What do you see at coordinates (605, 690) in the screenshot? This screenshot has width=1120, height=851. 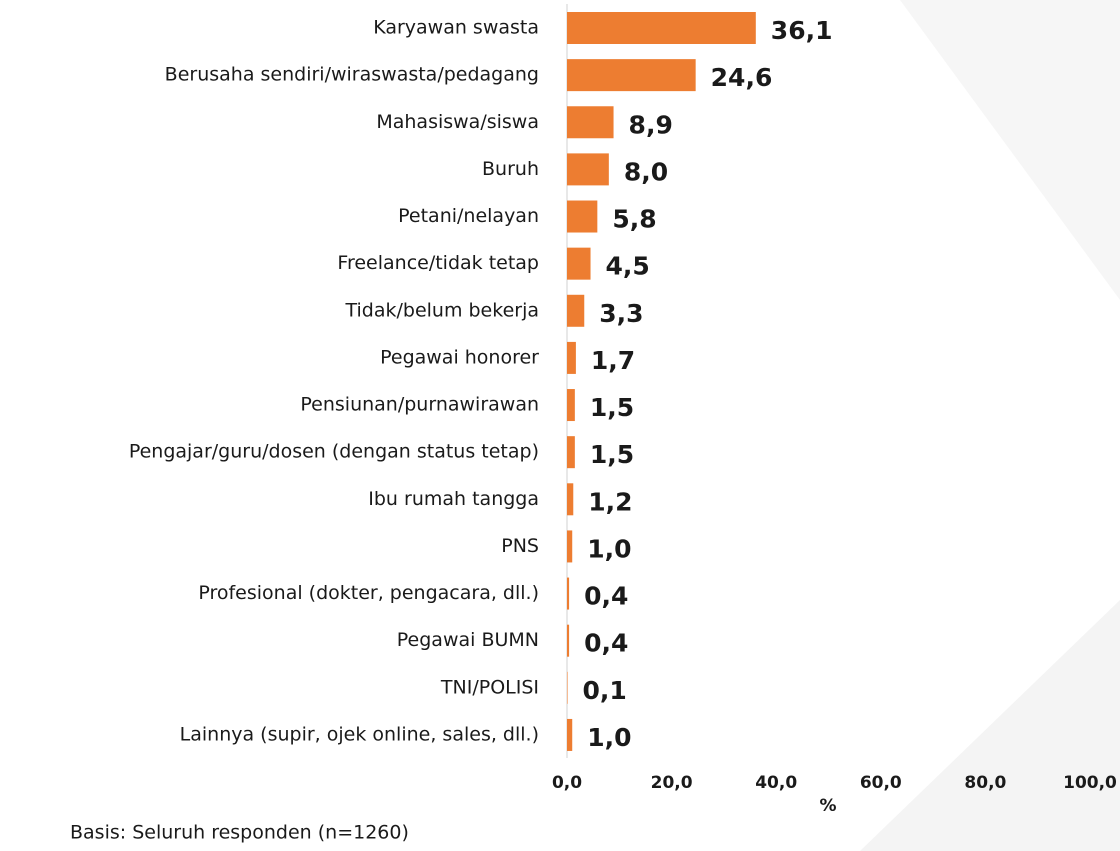 I see `value-label: 0,1` at bounding box center [605, 690].